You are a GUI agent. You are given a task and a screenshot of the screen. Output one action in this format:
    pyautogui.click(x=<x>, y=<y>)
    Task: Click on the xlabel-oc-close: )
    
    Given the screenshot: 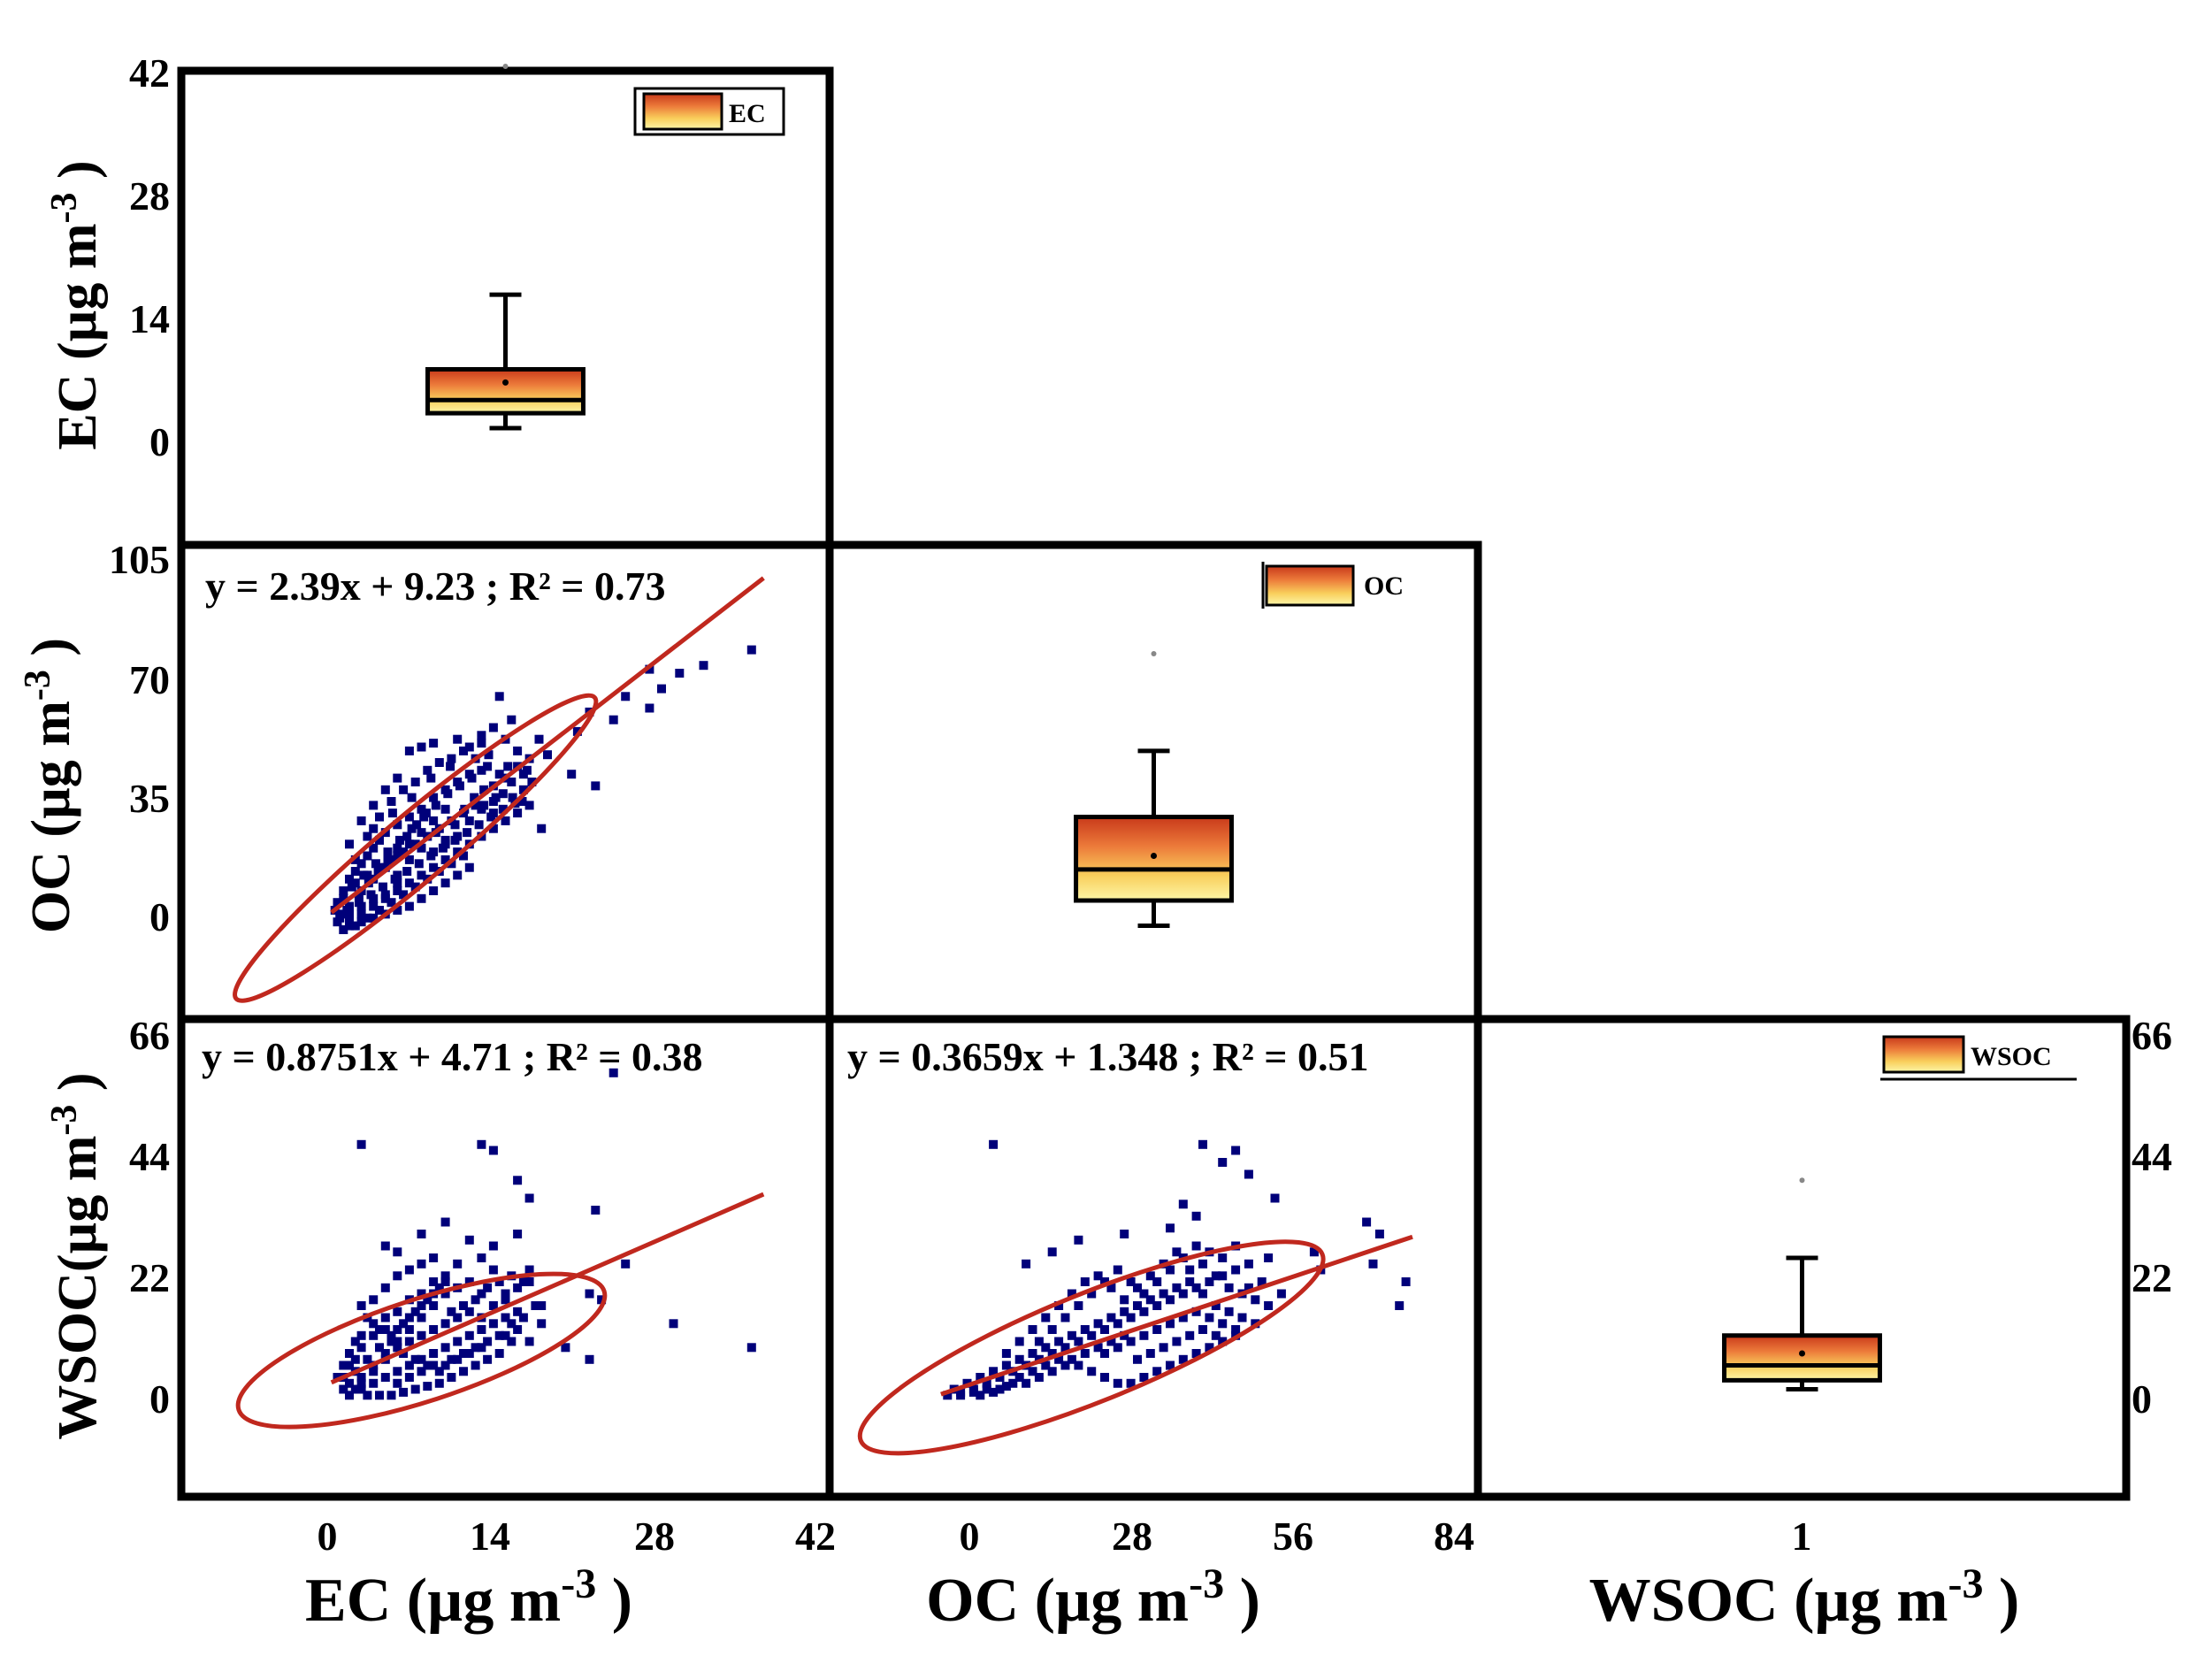 What is the action you would take?
    pyautogui.click(x=1242, y=1601)
    